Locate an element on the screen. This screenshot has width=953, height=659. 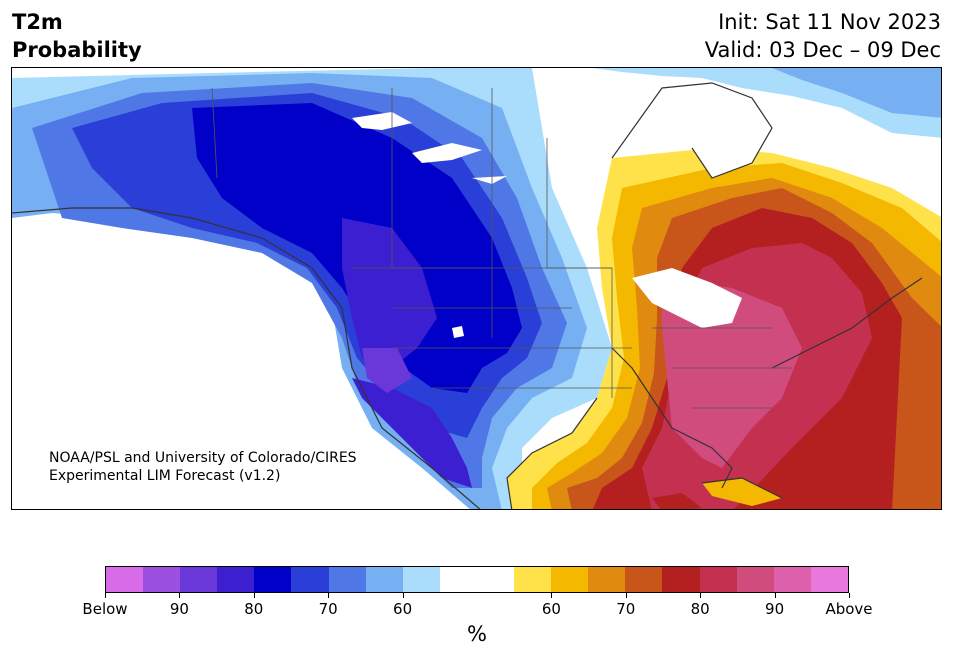
colorbar is located at coordinates (477, 579).